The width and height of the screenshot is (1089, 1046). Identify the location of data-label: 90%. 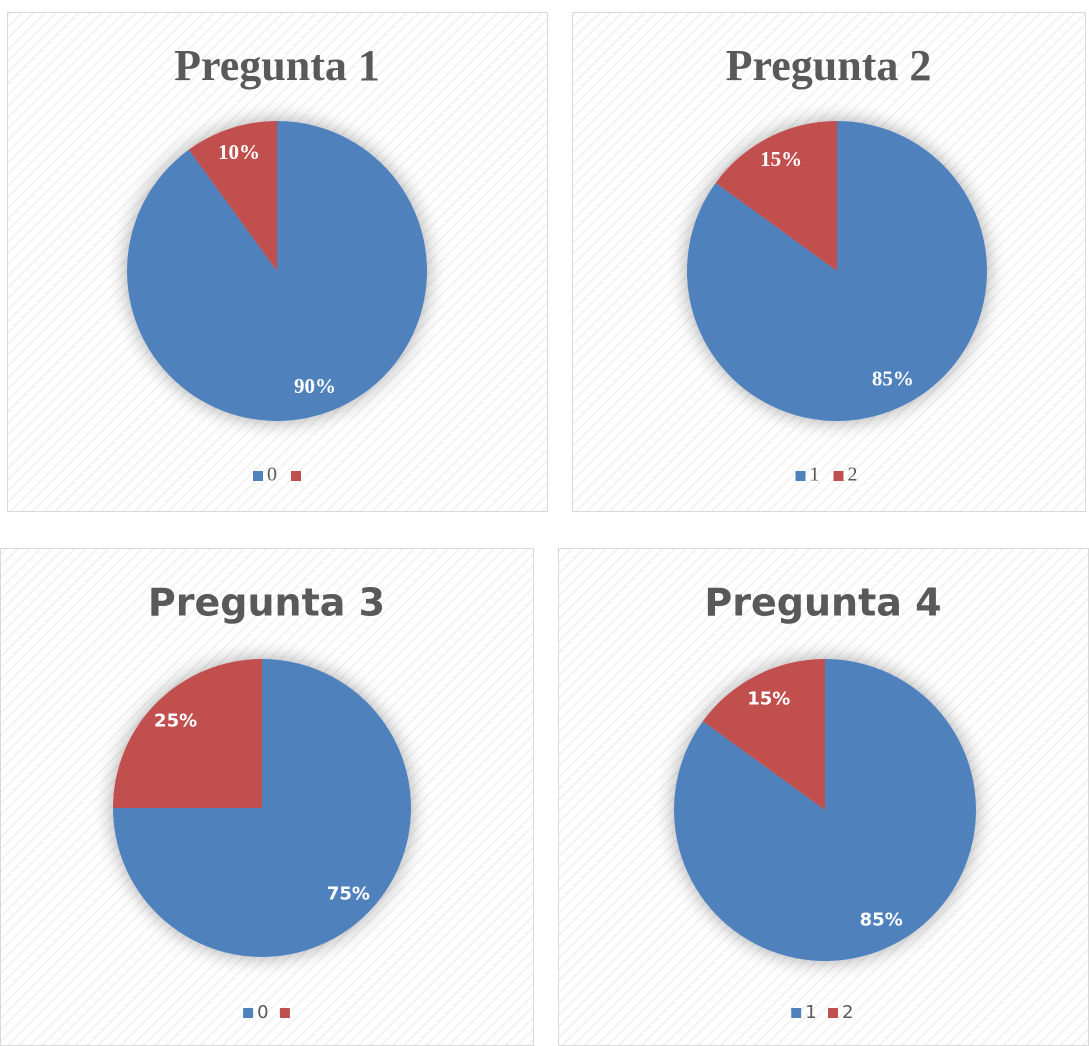
(315, 386).